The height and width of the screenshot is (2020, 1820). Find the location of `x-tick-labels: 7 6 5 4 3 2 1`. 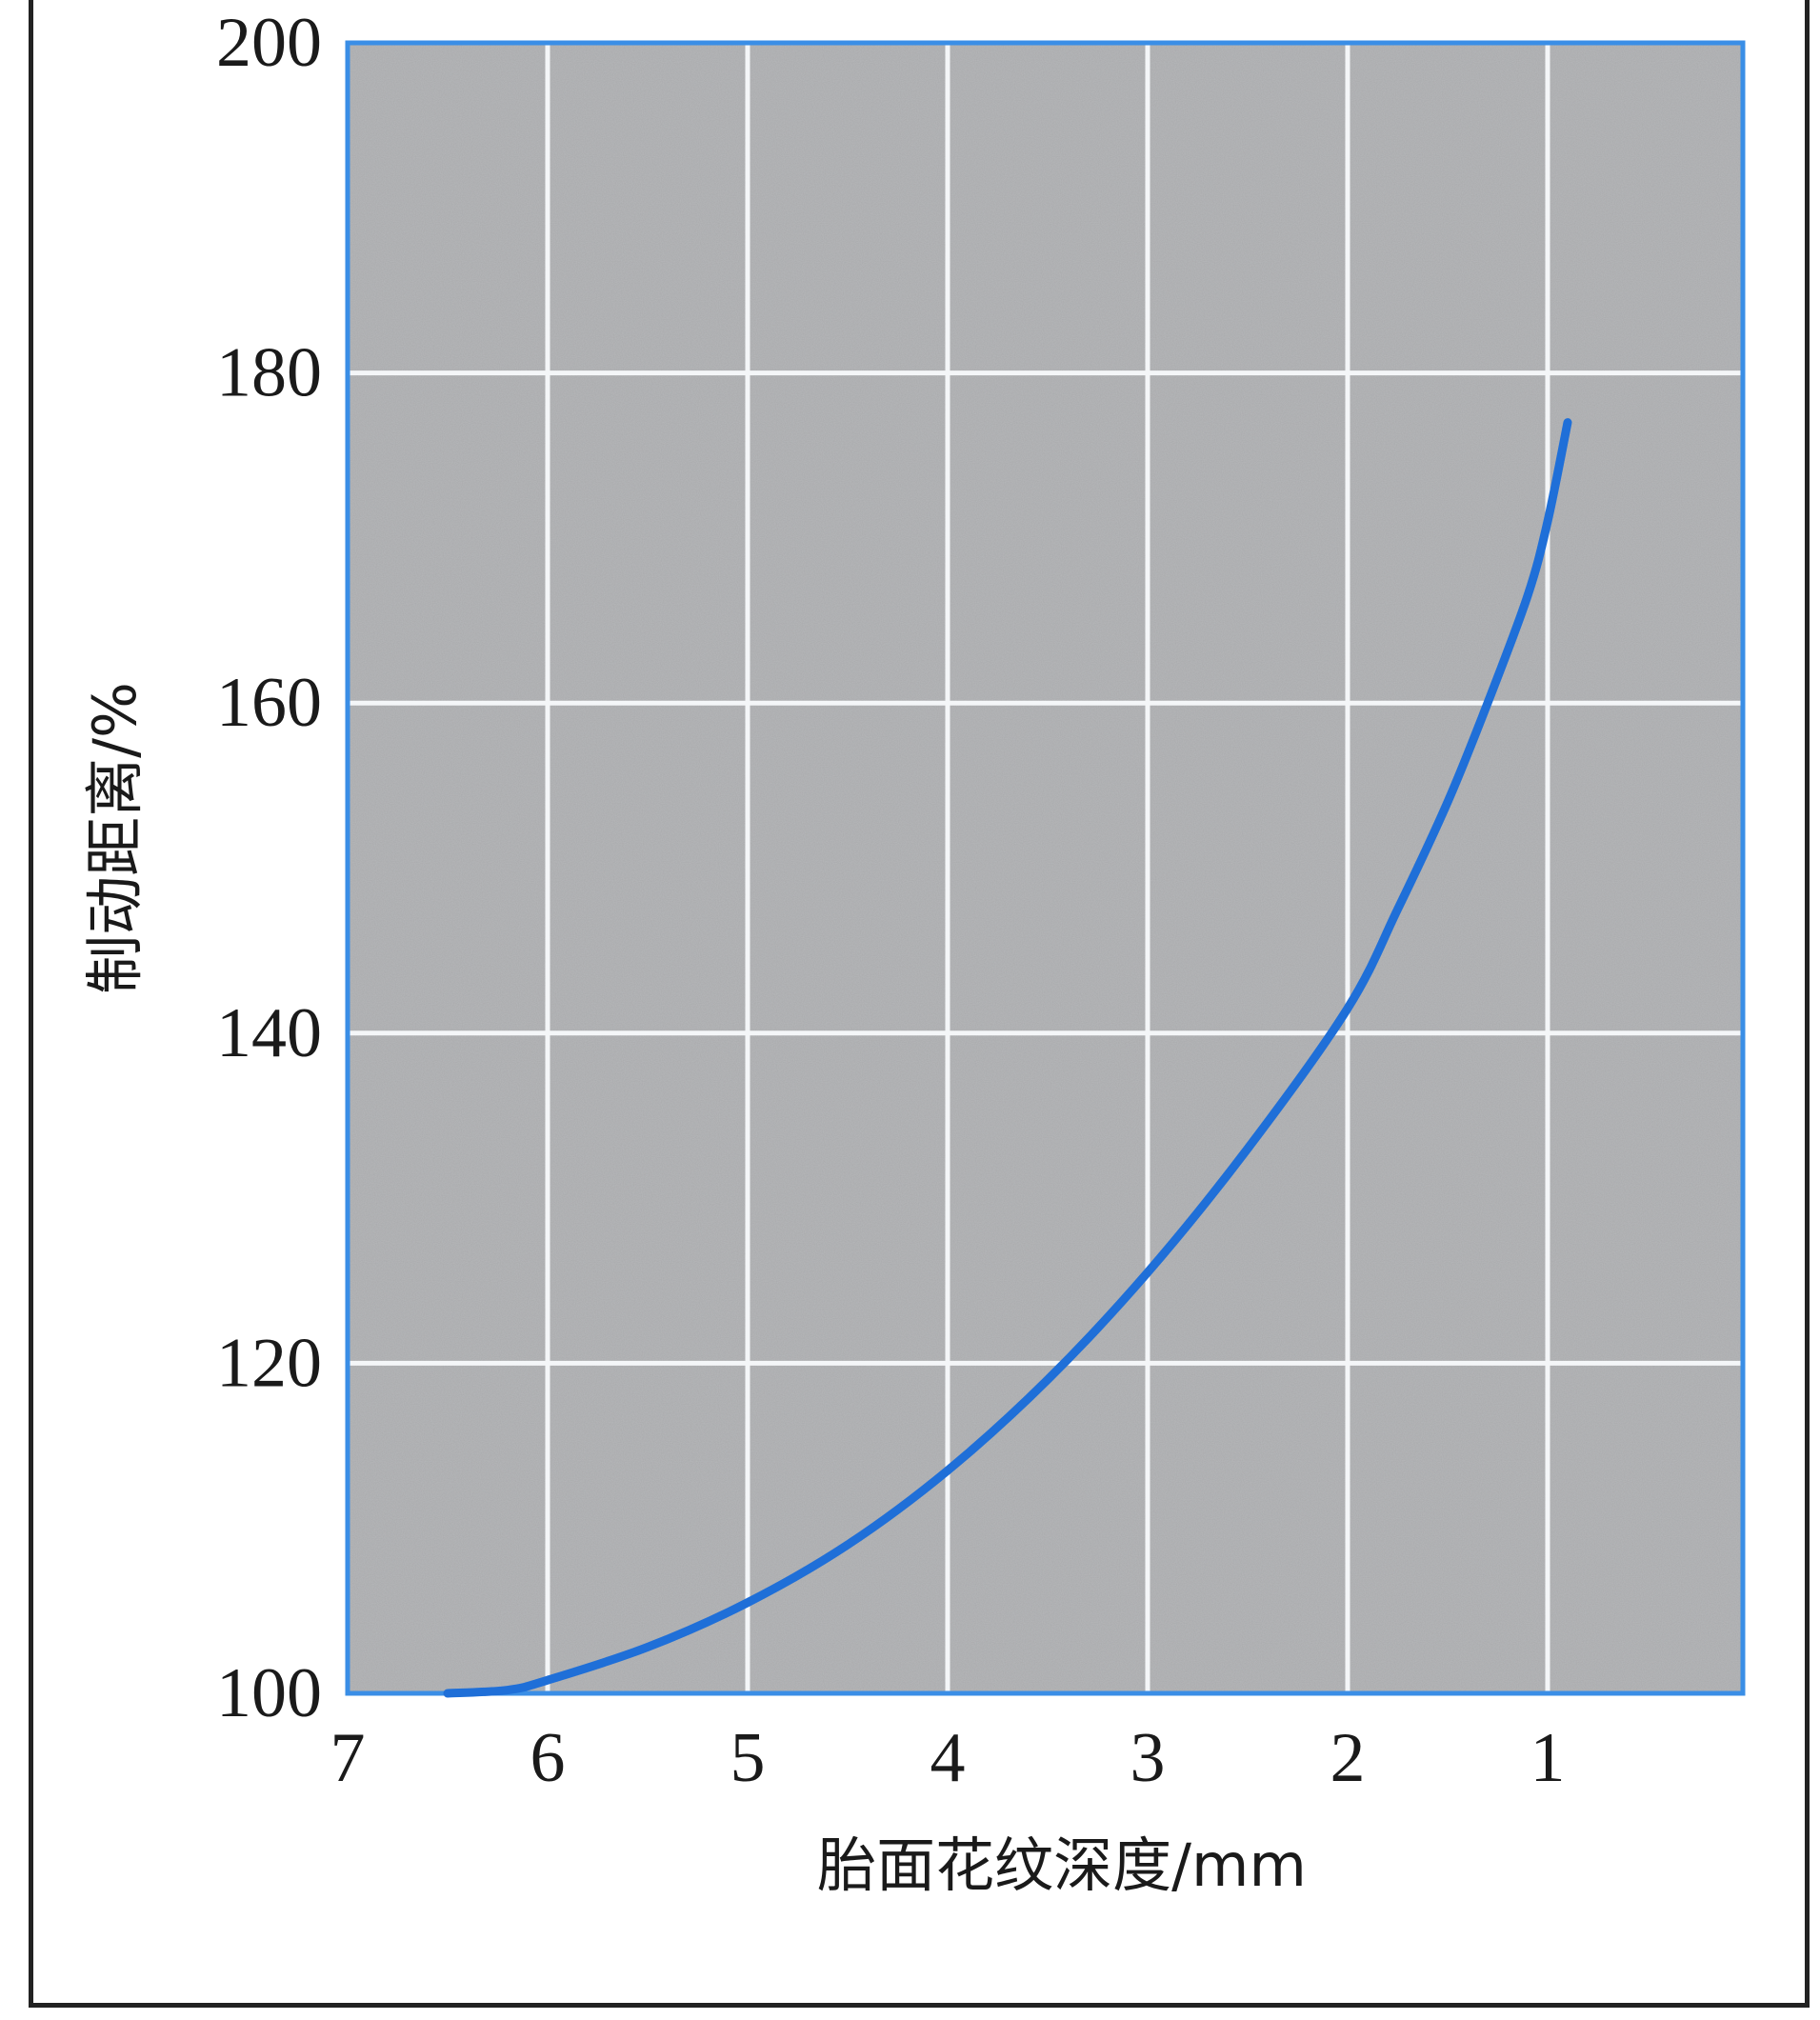

x-tick-labels: 7 6 5 4 3 2 1 is located at coordinates (948, 1758).